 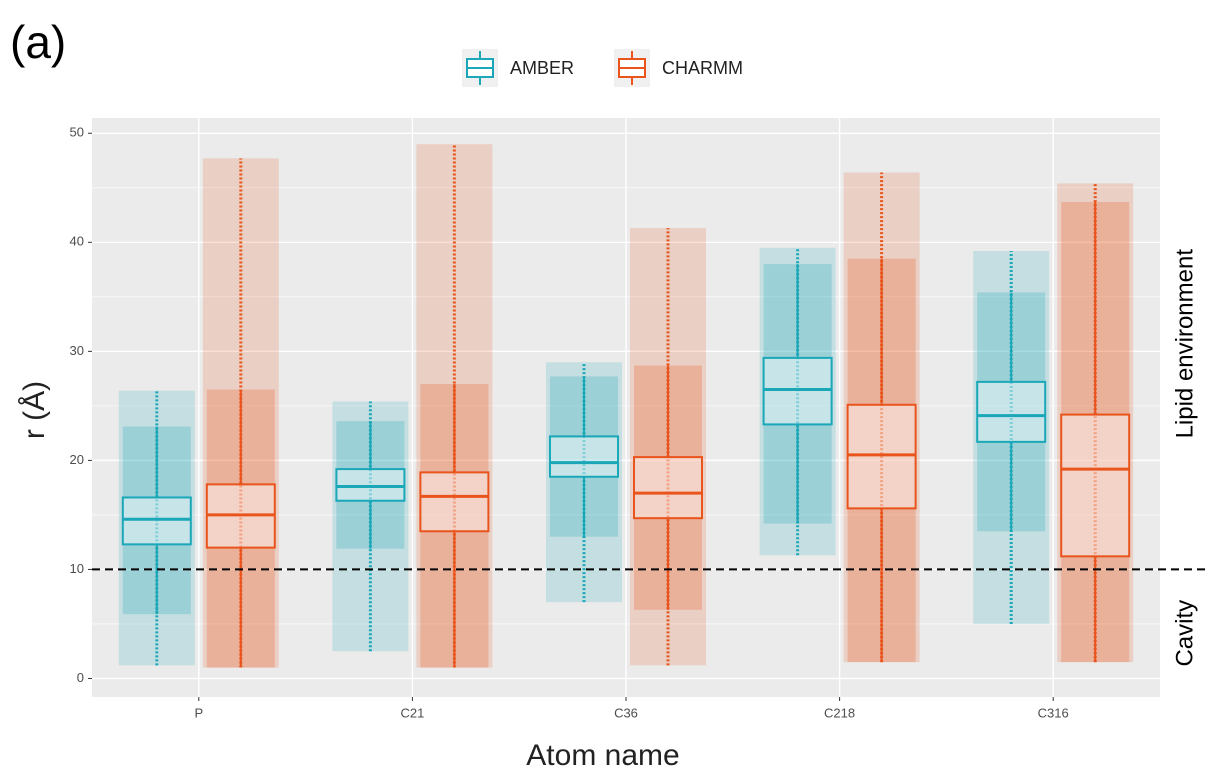 What do you see at coordinates (80, 677) in the screenshot?
I see `y-tick-label: 0` at bounding box center [80, 677].